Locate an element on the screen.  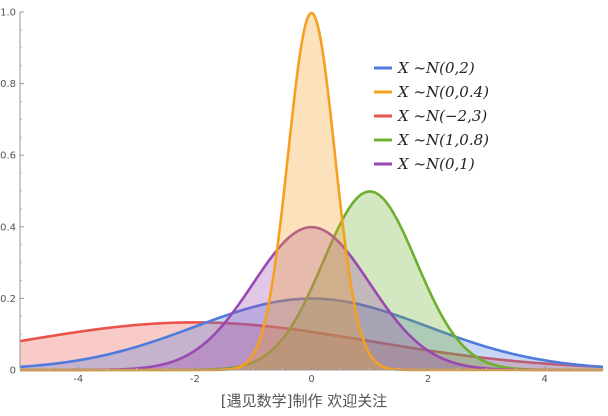
y-tick-label: 0.4 is located at coordinates (8, 227).